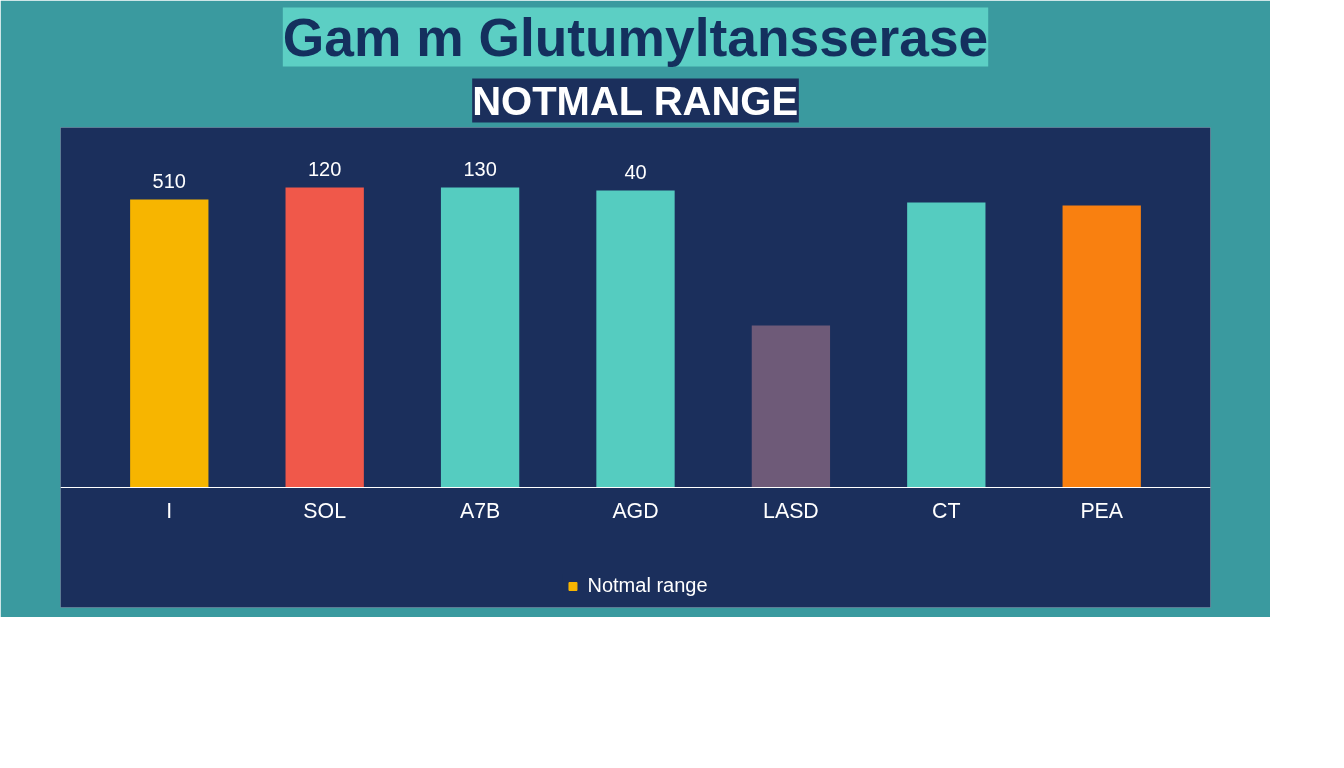  I want to click on chart-title: Gam m Glutumyltansserase, so click(635, 37).